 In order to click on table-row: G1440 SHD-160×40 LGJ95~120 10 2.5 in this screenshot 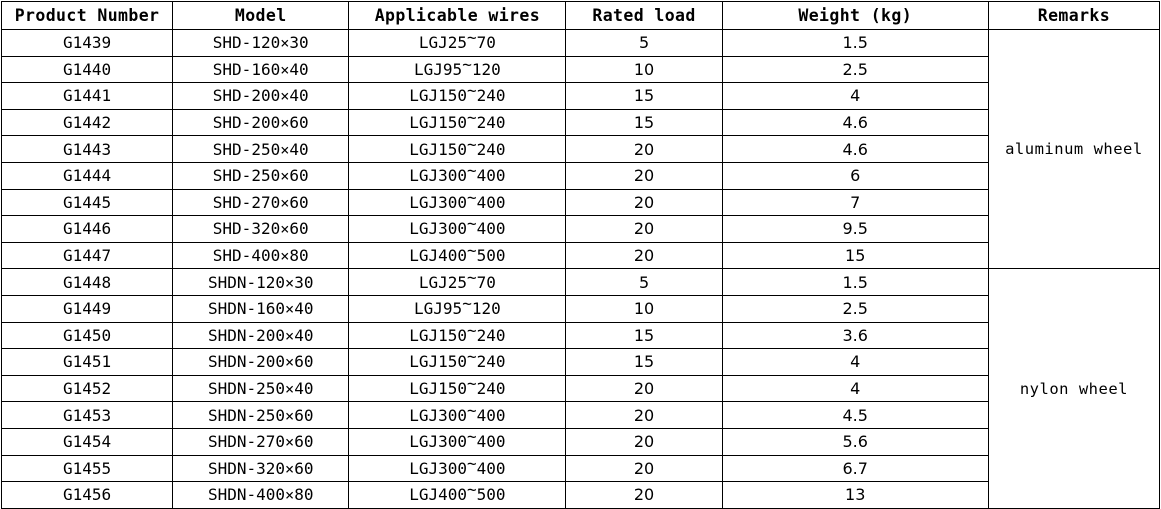, I will do `click(580, 69)`.